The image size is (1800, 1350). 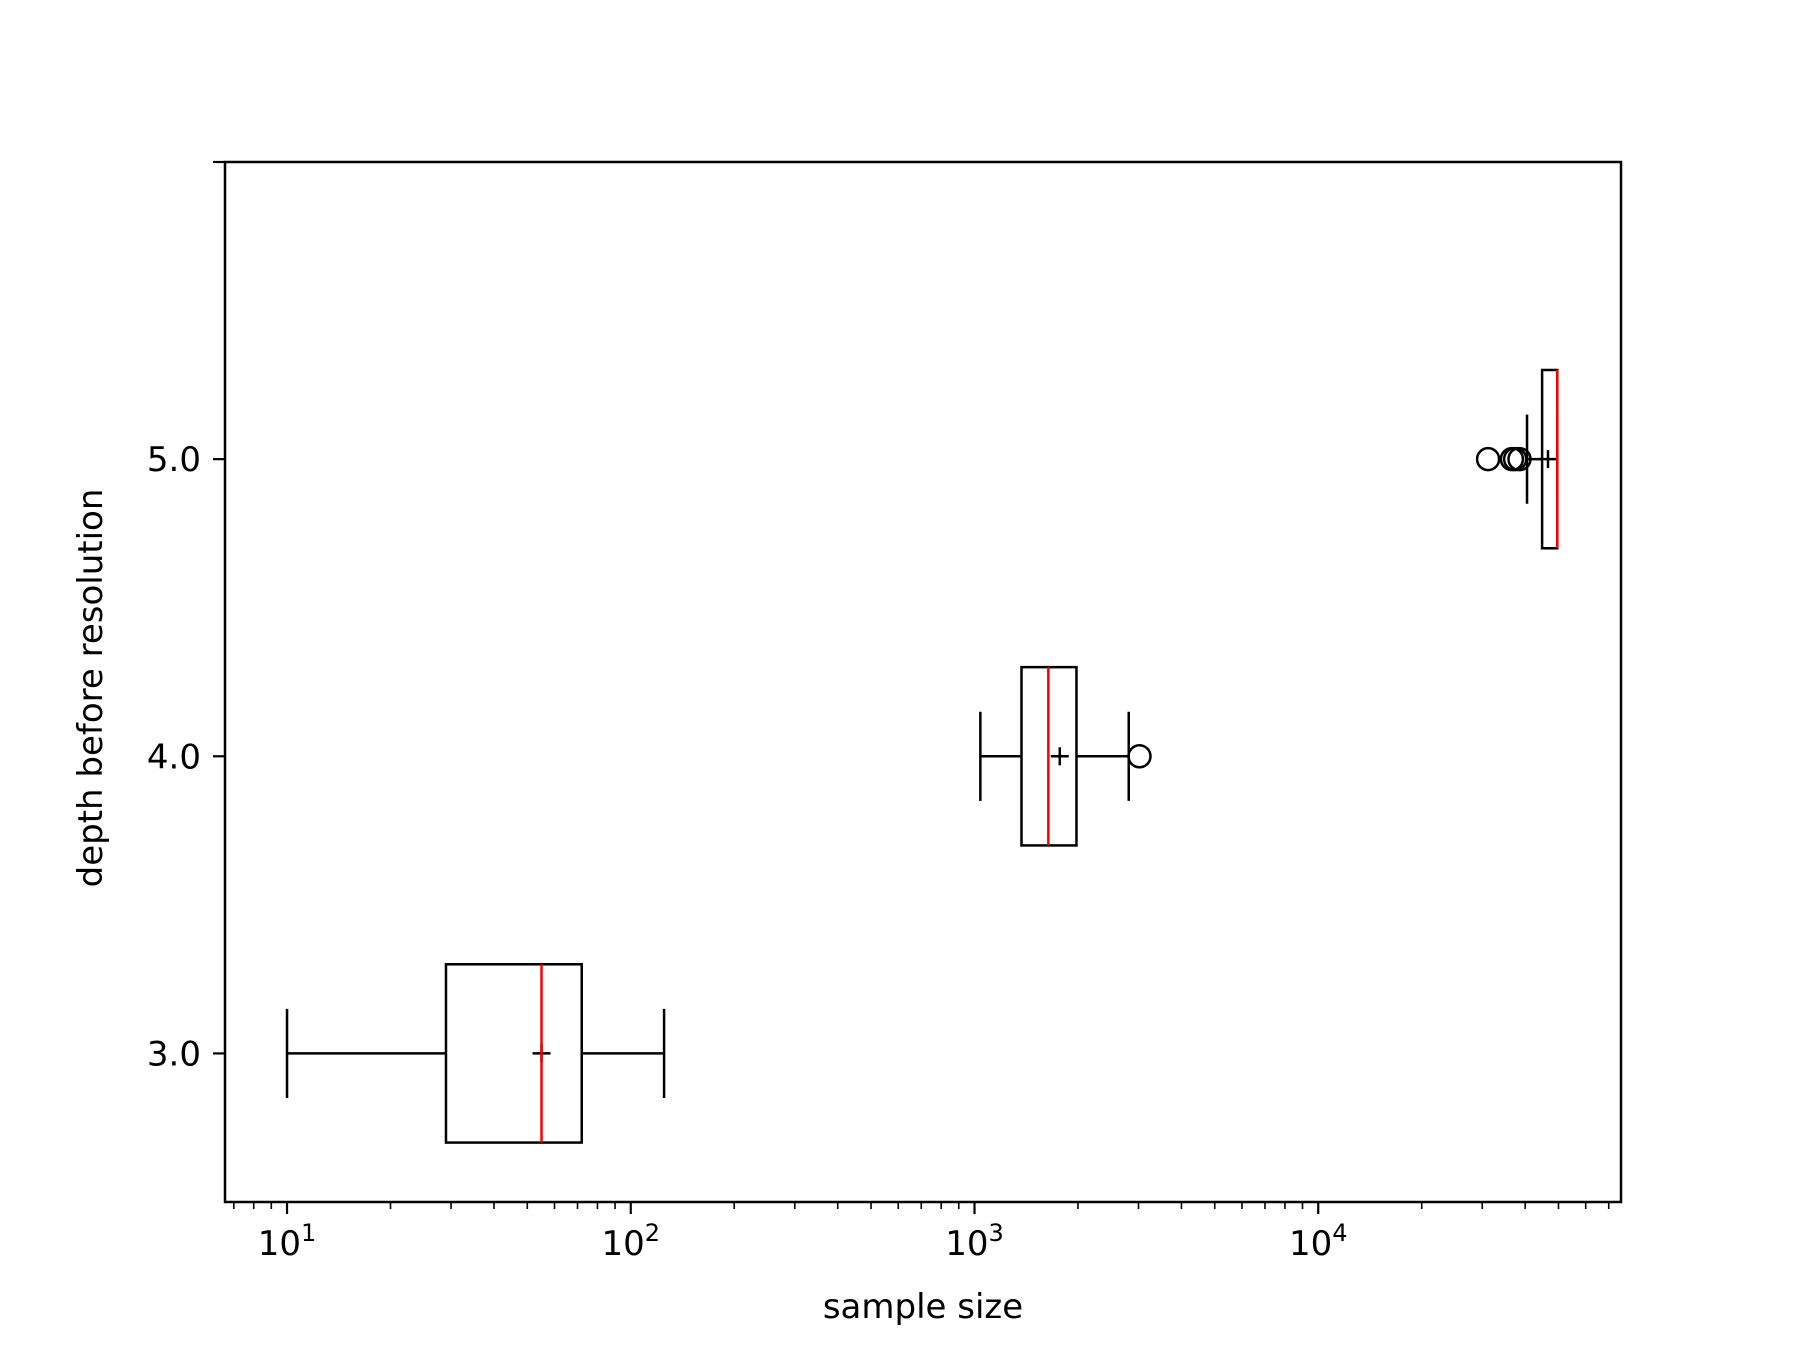 What do you see at coordinates (91, 688) in the screenshot?
I see `y-axis-label: depth before resolution` at bounding box center [91, 688].